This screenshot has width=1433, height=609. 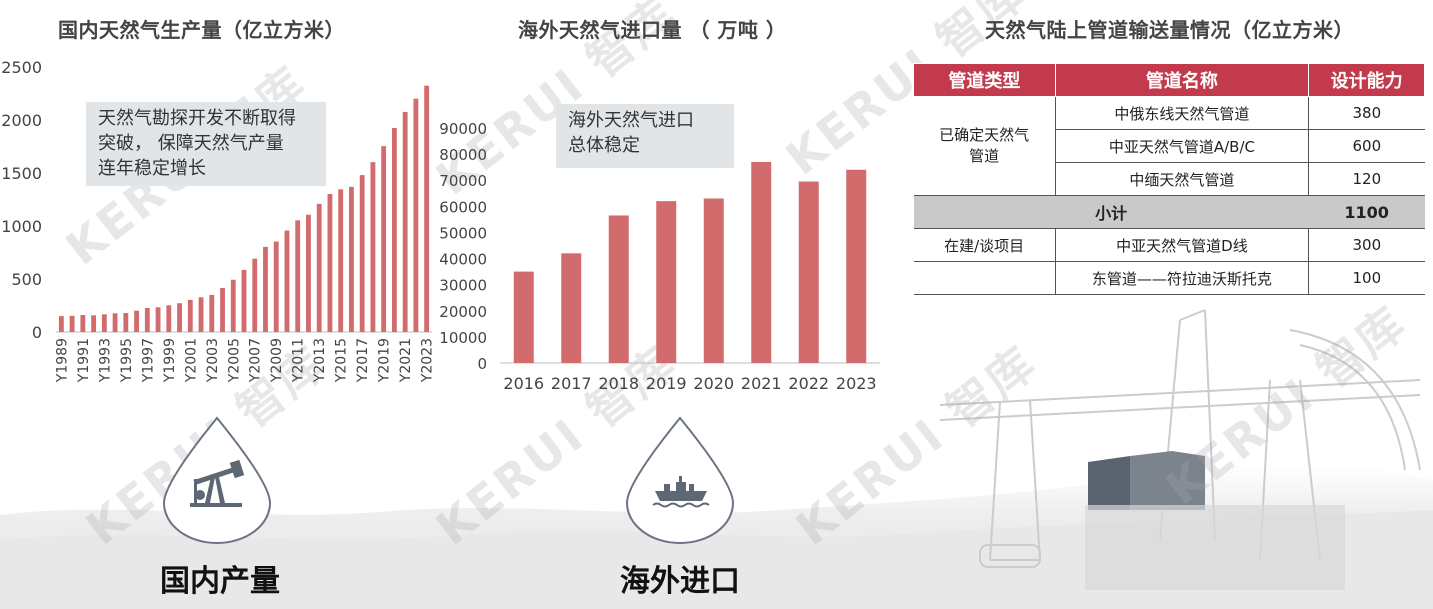 What do you see at coordinates (136, 321) in the screenshot?
I see `bar-Y1996` at bounding box center [136, 321].